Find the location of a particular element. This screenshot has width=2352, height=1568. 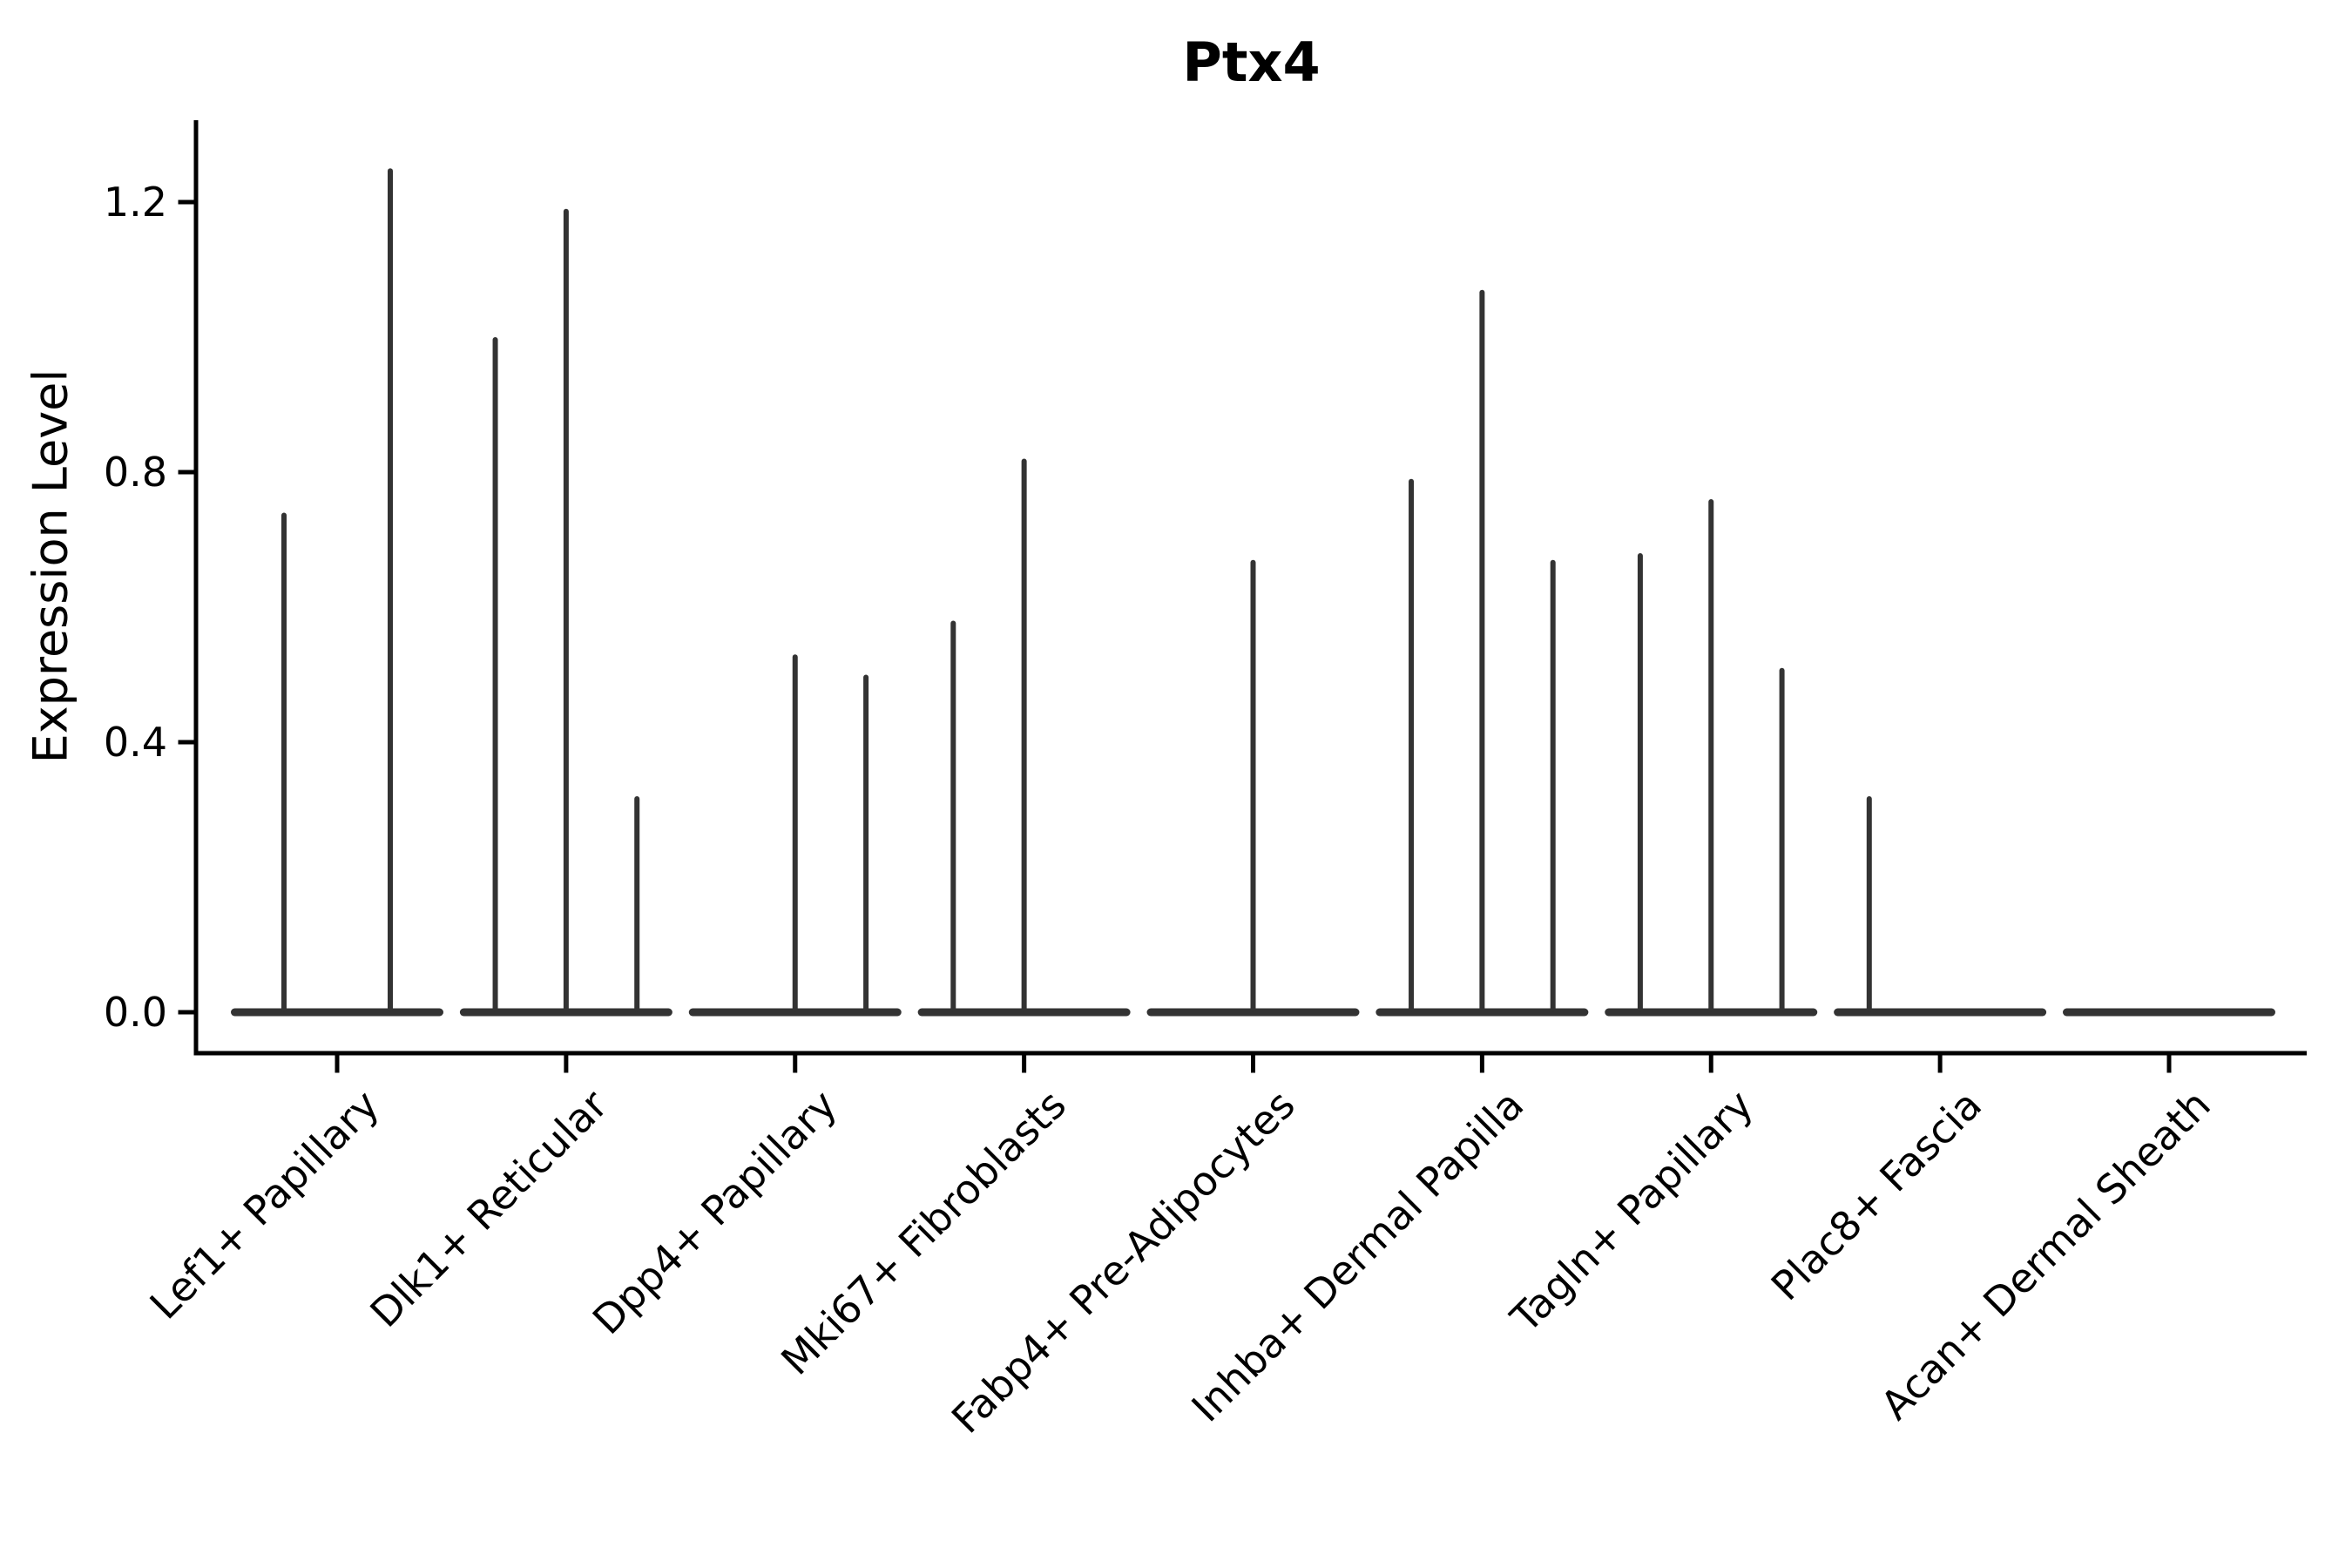

chart-title: Ptx4 is located at coordinates (1251, 62).